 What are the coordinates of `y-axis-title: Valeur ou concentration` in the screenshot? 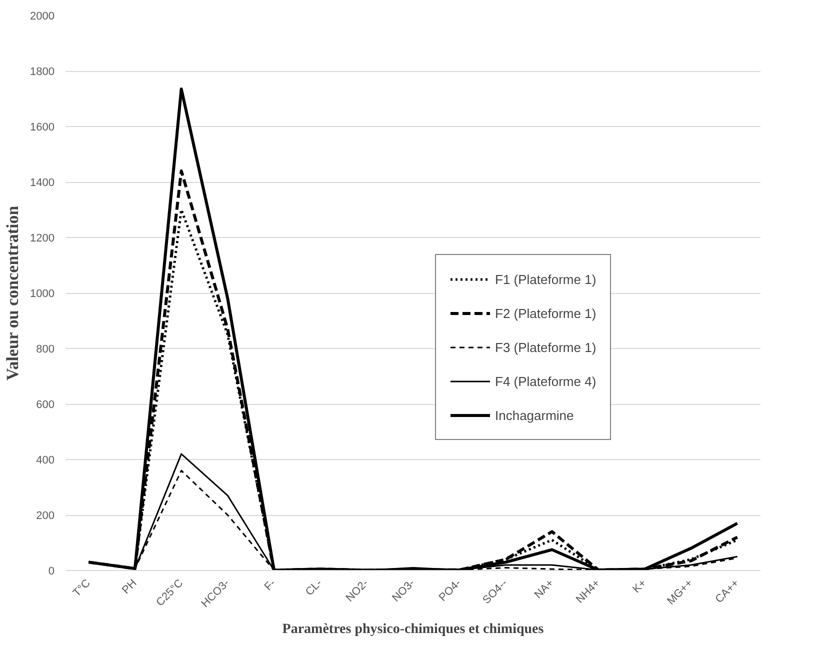 It's located at (12, 293).